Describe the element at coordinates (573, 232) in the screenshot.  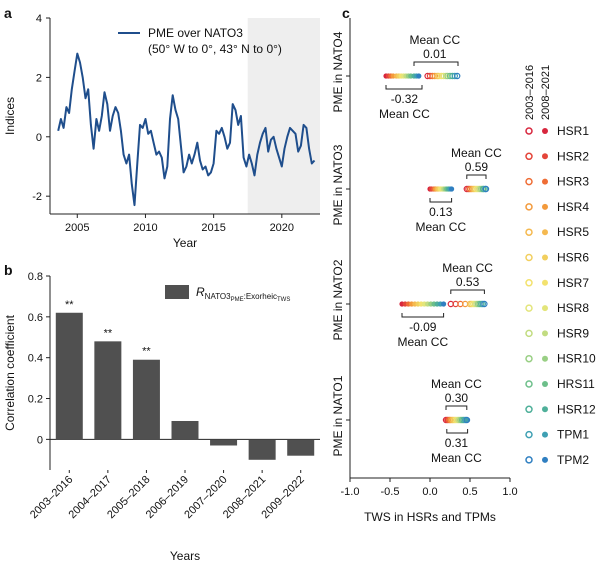
I see `legend-item-label: HSR5` at that location.